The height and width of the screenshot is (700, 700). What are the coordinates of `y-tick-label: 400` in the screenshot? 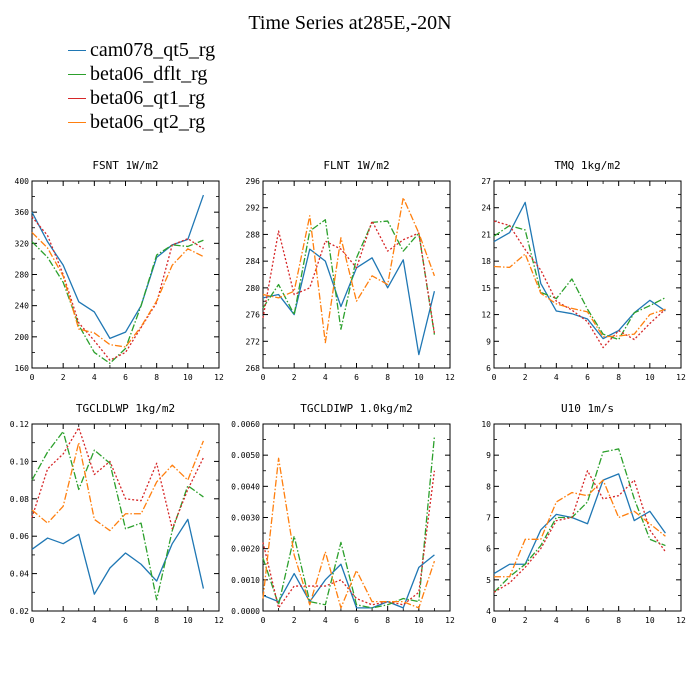 It's located at (22, 181).